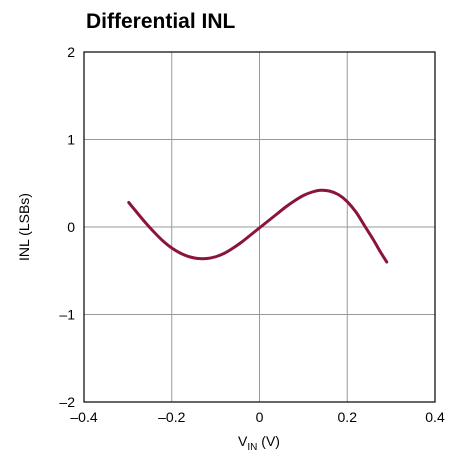 This screenshot has width=463, height=465. I want to click on x-tick-labels: –0.4 –0.2 0 0.2 0.4, so click(257, 417).